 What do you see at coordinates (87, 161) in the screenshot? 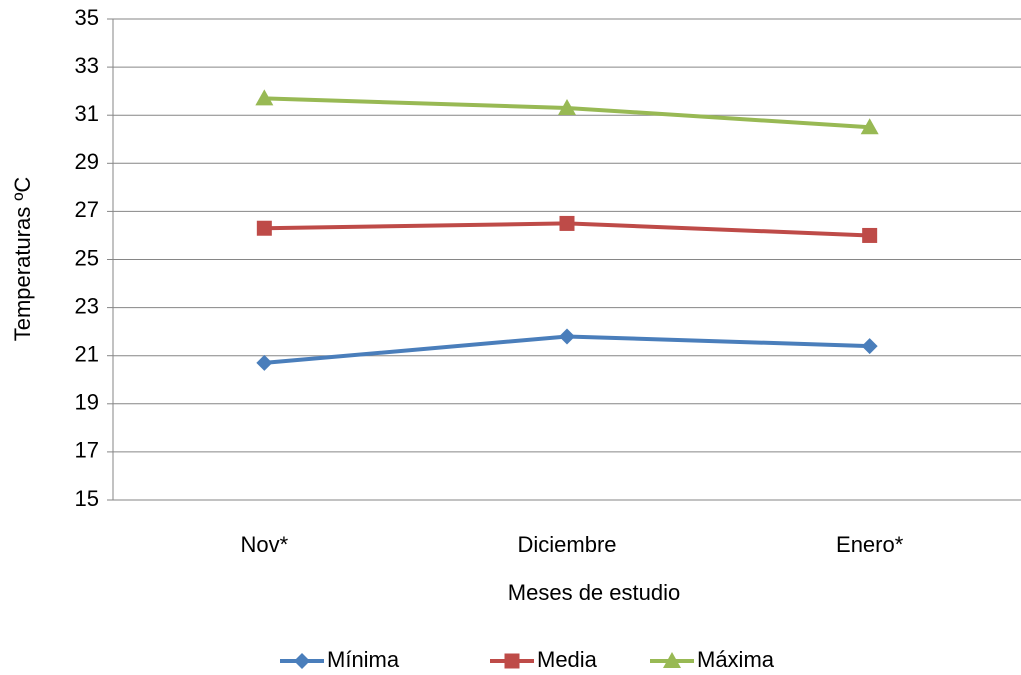
I see `y-tick-label: 29` at bounding box center [87, 161].